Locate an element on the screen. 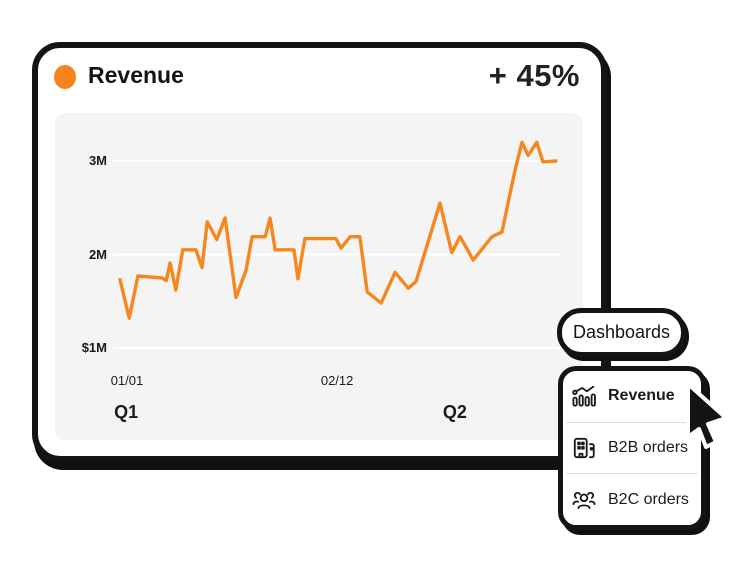 Image resolution: width=750 pixels, height=563 pixels. menu-item-b2c-orders: B2C orders is located at coordinates (632, 499).